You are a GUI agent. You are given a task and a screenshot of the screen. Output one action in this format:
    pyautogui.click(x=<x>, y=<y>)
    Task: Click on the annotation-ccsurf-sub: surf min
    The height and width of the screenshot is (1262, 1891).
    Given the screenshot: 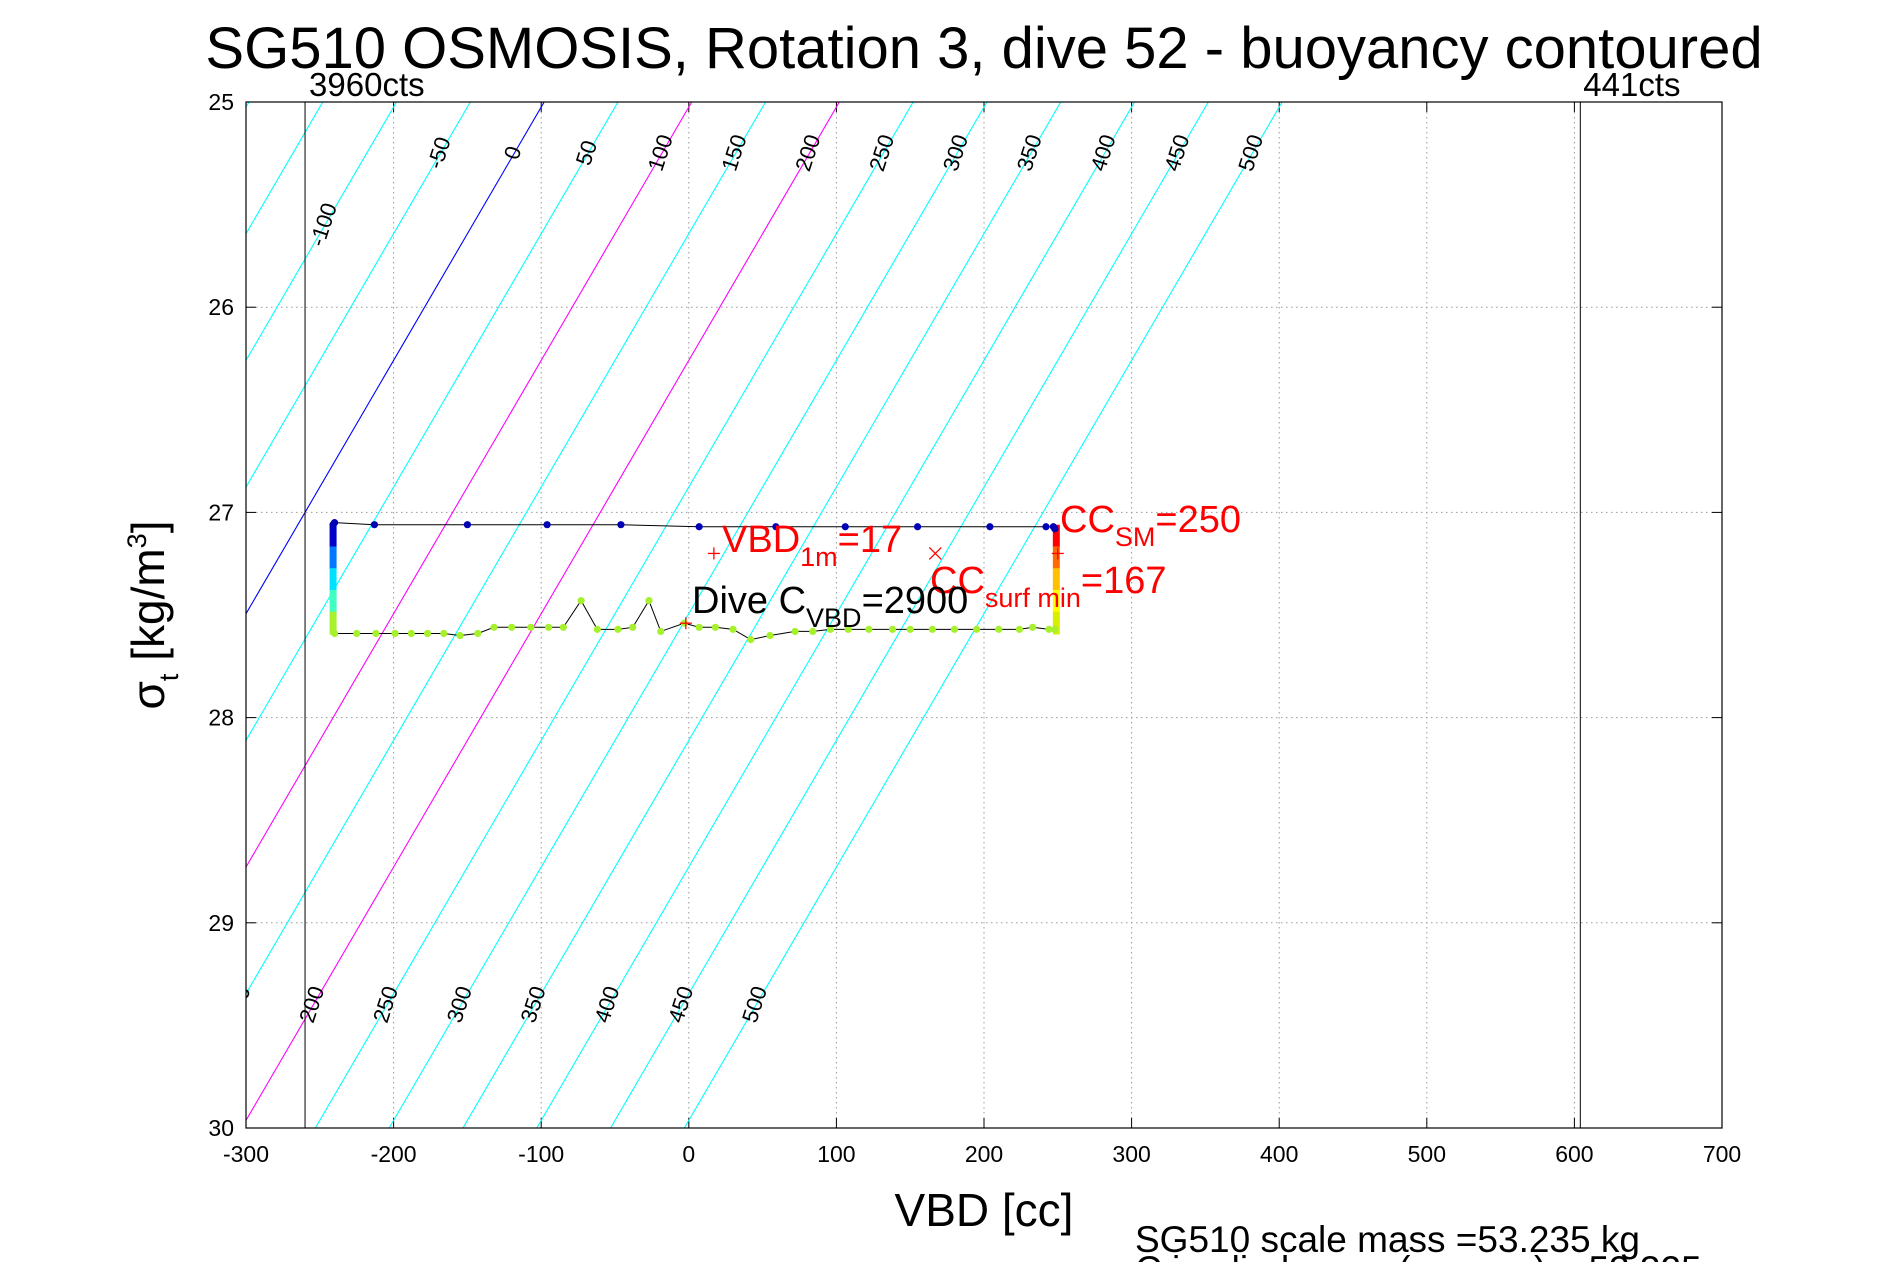 What is the action you would take?
    pyautogui.click(x=1033, y=598)
    